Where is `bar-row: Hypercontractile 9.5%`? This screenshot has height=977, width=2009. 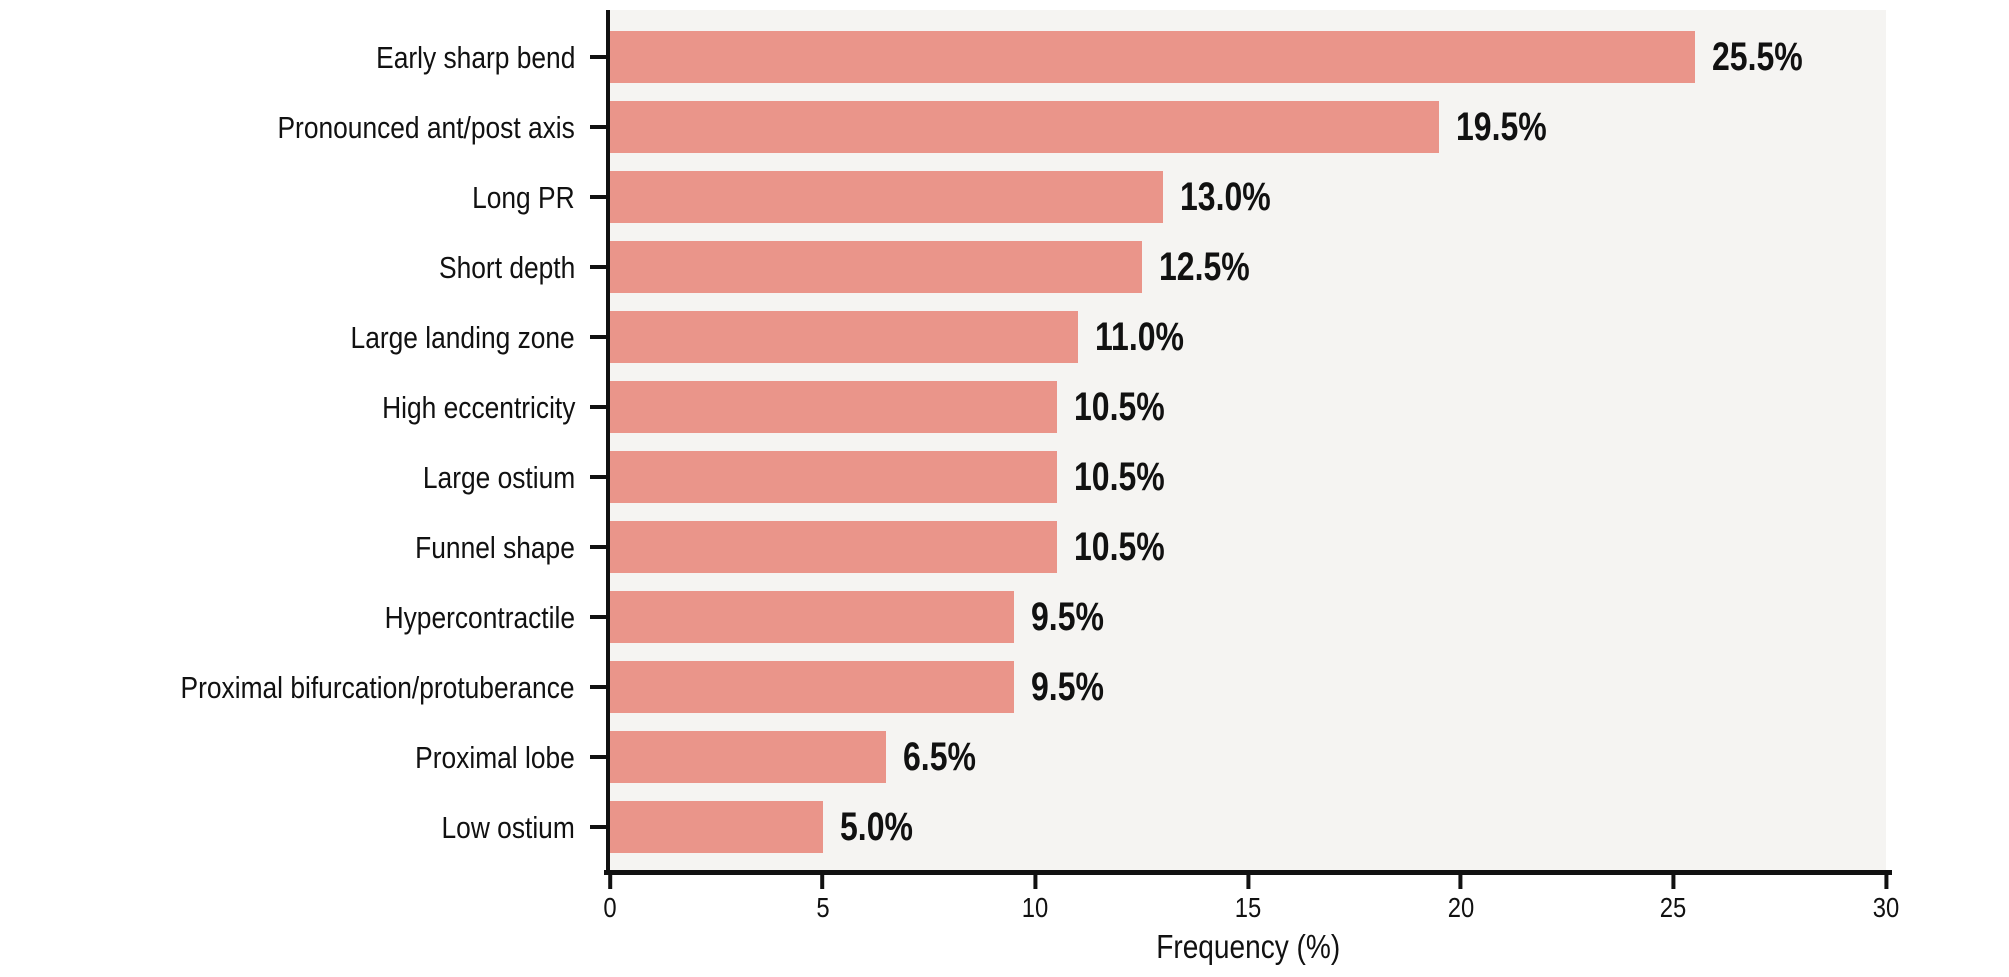 bar-row: Hypercontractile 9.5% is located at coordinates (943, 617).